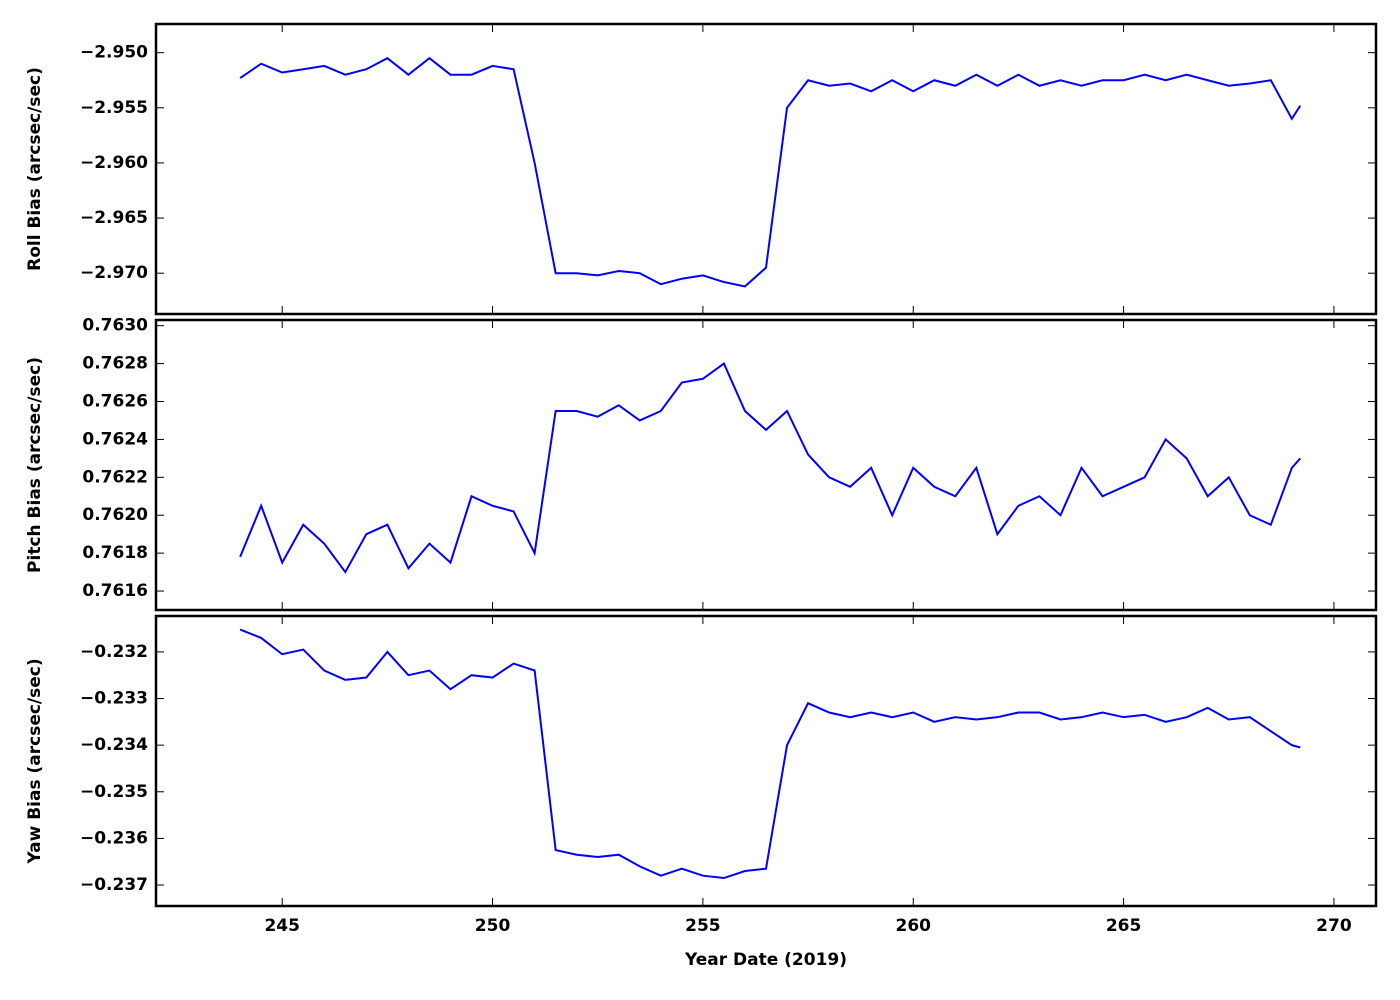  Describe the element at coordinates (115, 364) in the screenshot. I see `y-tick-label: 0.7628` at that location.